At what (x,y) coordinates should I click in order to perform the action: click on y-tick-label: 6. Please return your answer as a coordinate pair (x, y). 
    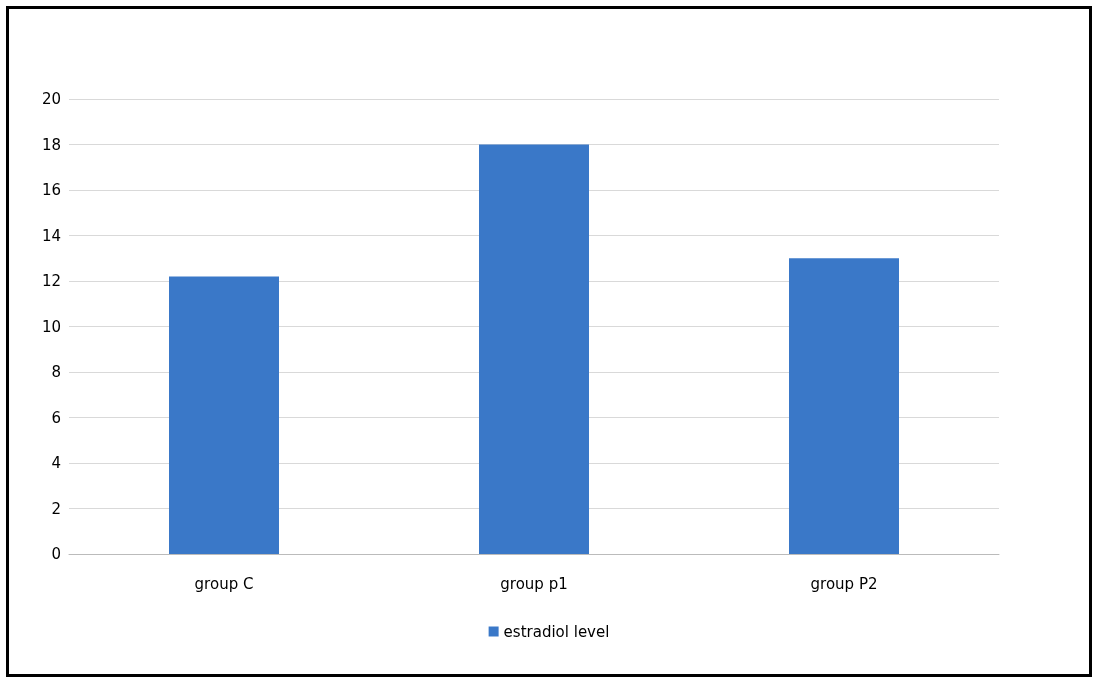
    Looking at the image, I should click on (56, 417).